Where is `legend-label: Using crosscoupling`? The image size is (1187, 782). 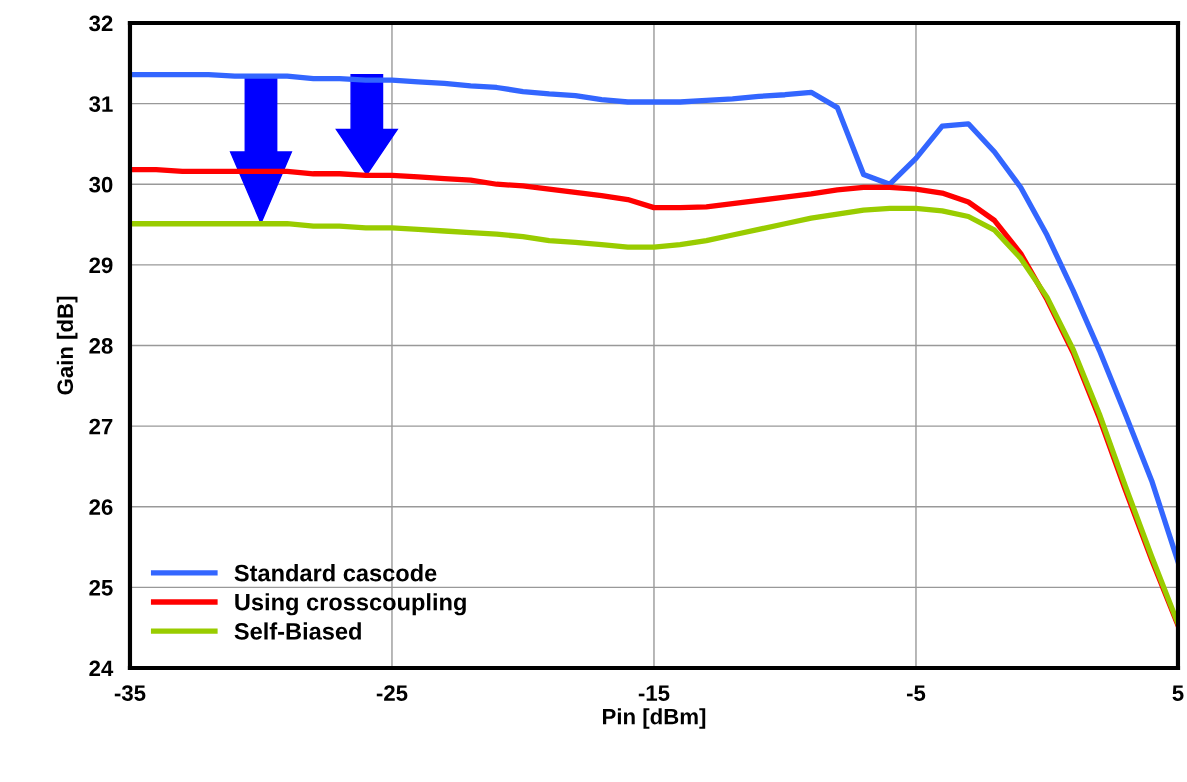
legend-label: Using crosscoupling is located at coordinates (350, 604).